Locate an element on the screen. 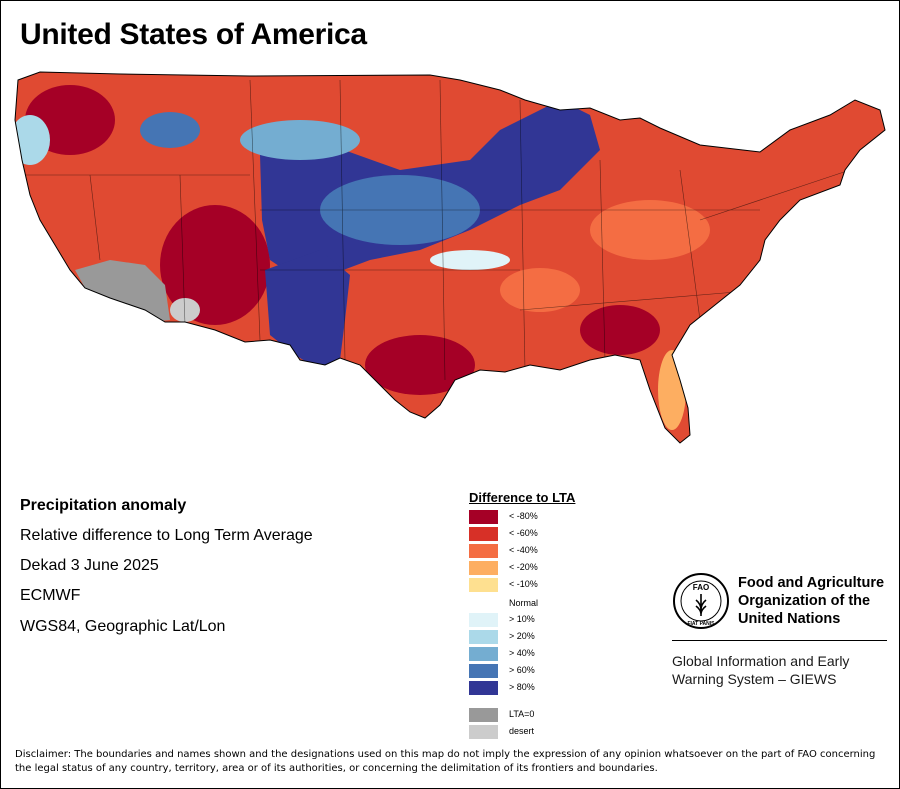 The image size is (900, 789). wet-patch-northern-rockies is located at coordinates (170, 130).